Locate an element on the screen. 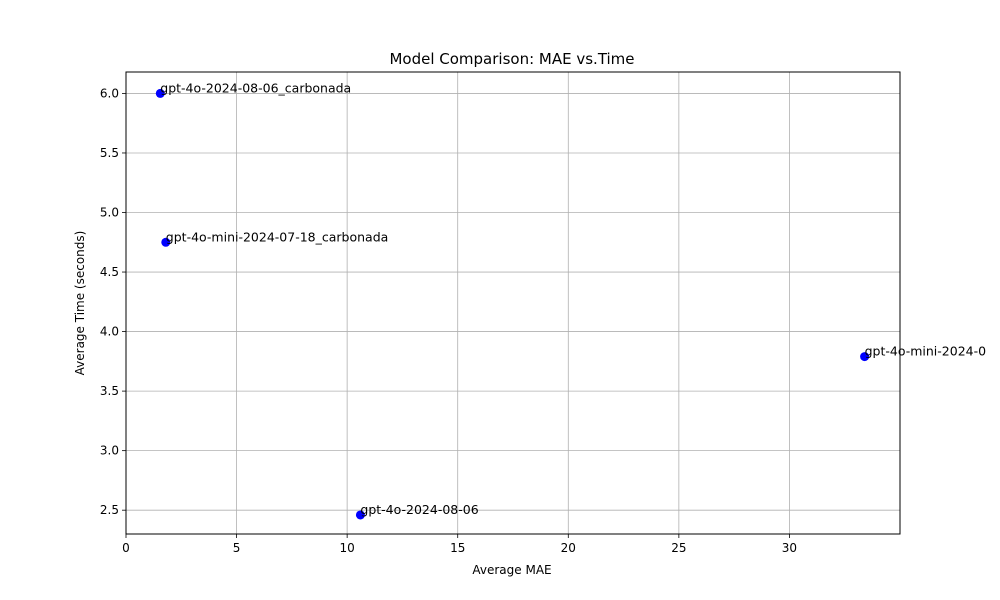 The width and height of the screenshot is (1000, 600). y-tick-label: 3.0 is located at coordinates (109, 451).